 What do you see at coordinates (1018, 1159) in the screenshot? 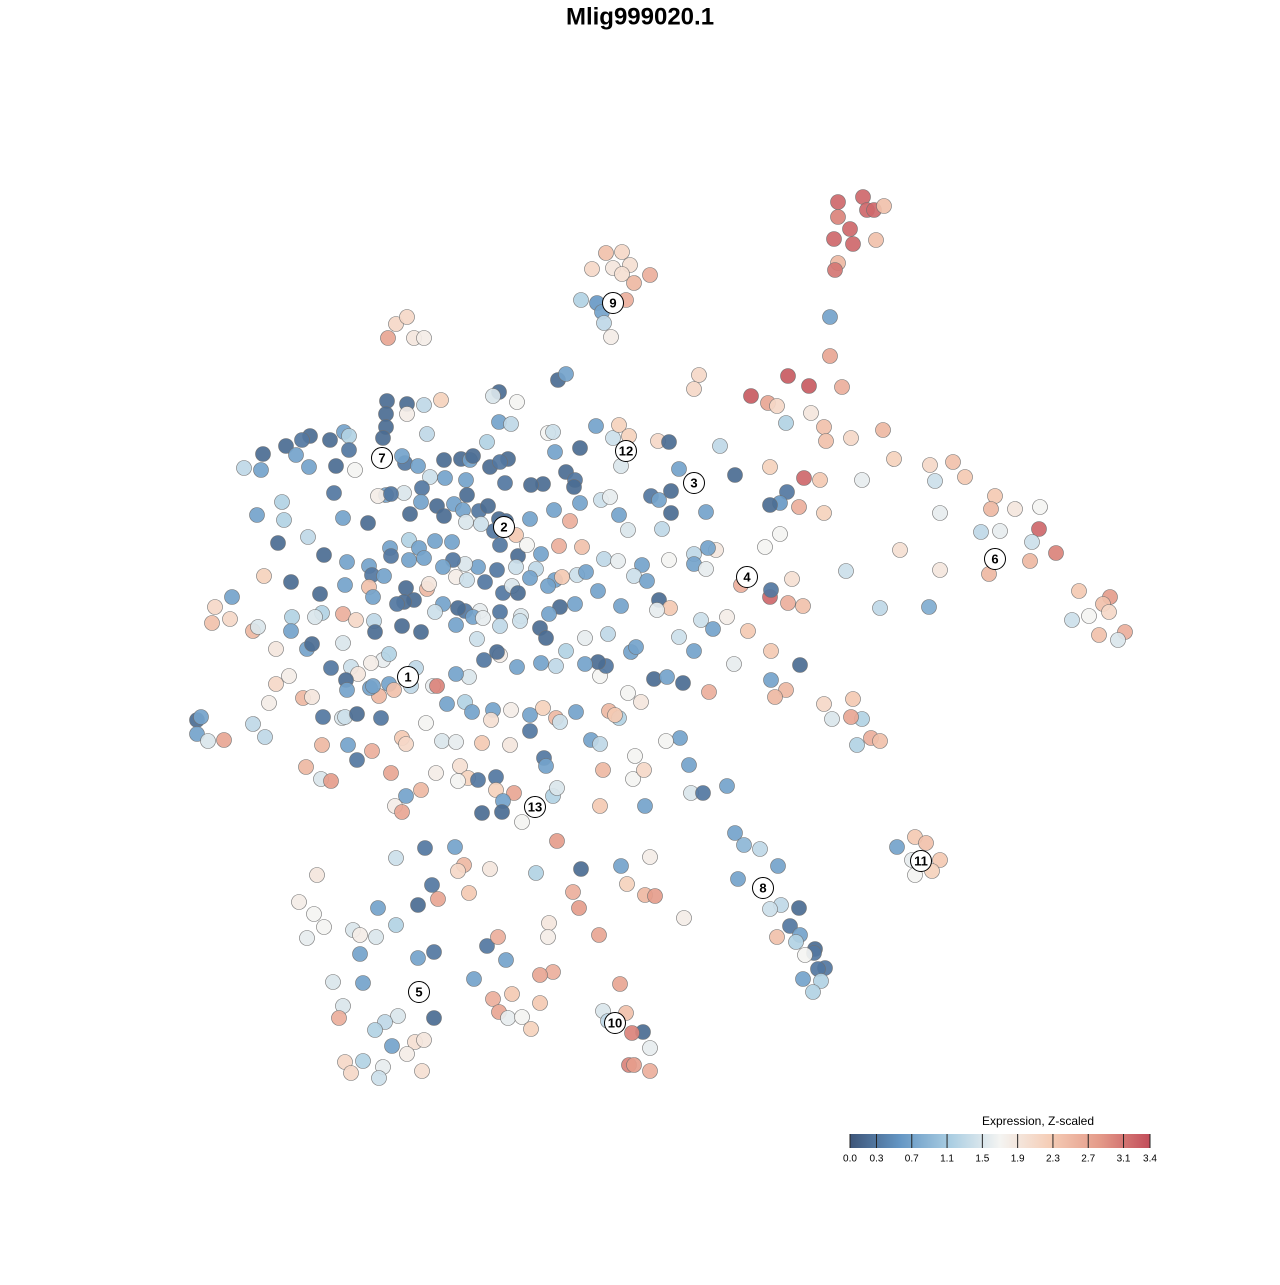
I see `colorbar-tick-label: 1.9` at bounding box center [1018, 1159].